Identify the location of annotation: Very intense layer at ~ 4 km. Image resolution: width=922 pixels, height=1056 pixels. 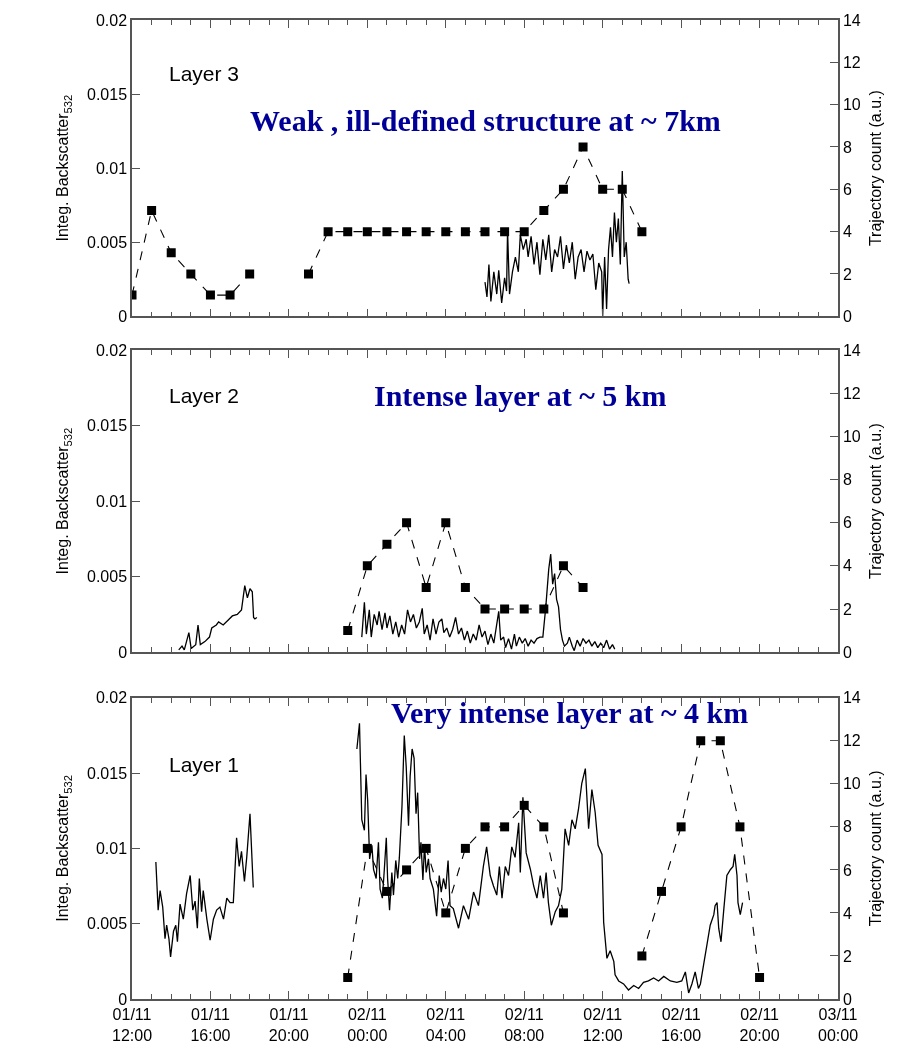
(570, 712).